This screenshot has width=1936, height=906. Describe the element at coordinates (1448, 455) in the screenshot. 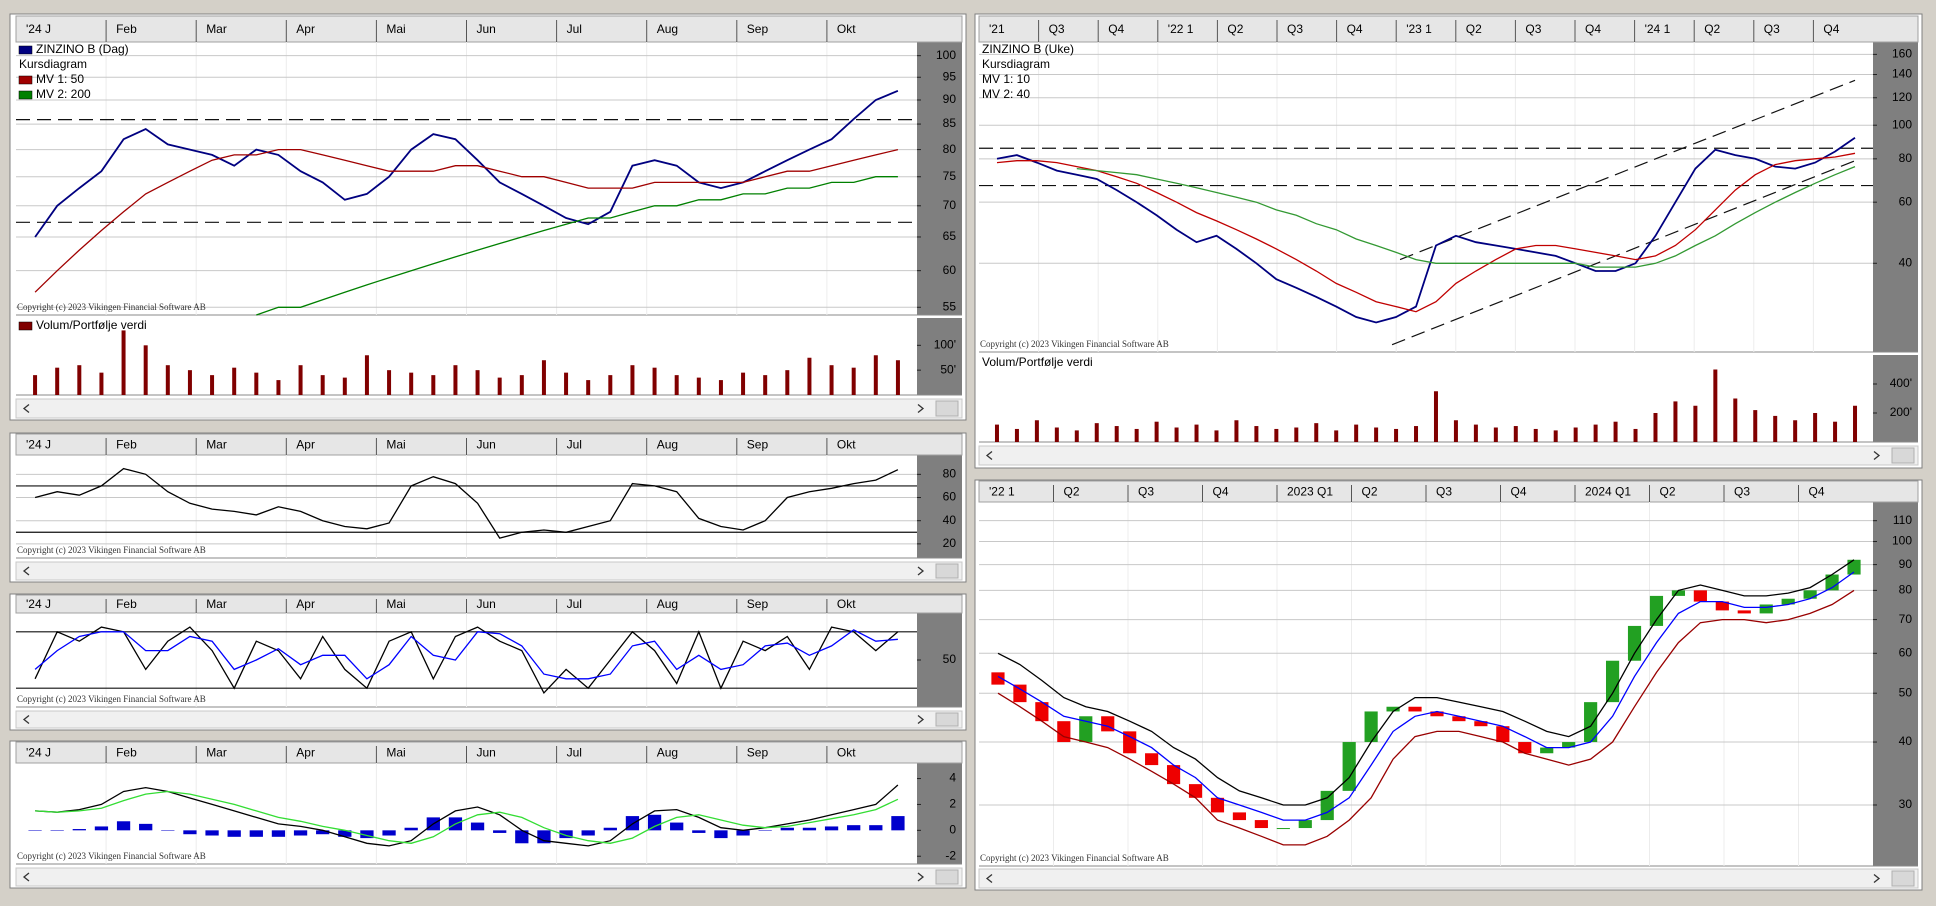

I see `scrollbar` at that location.